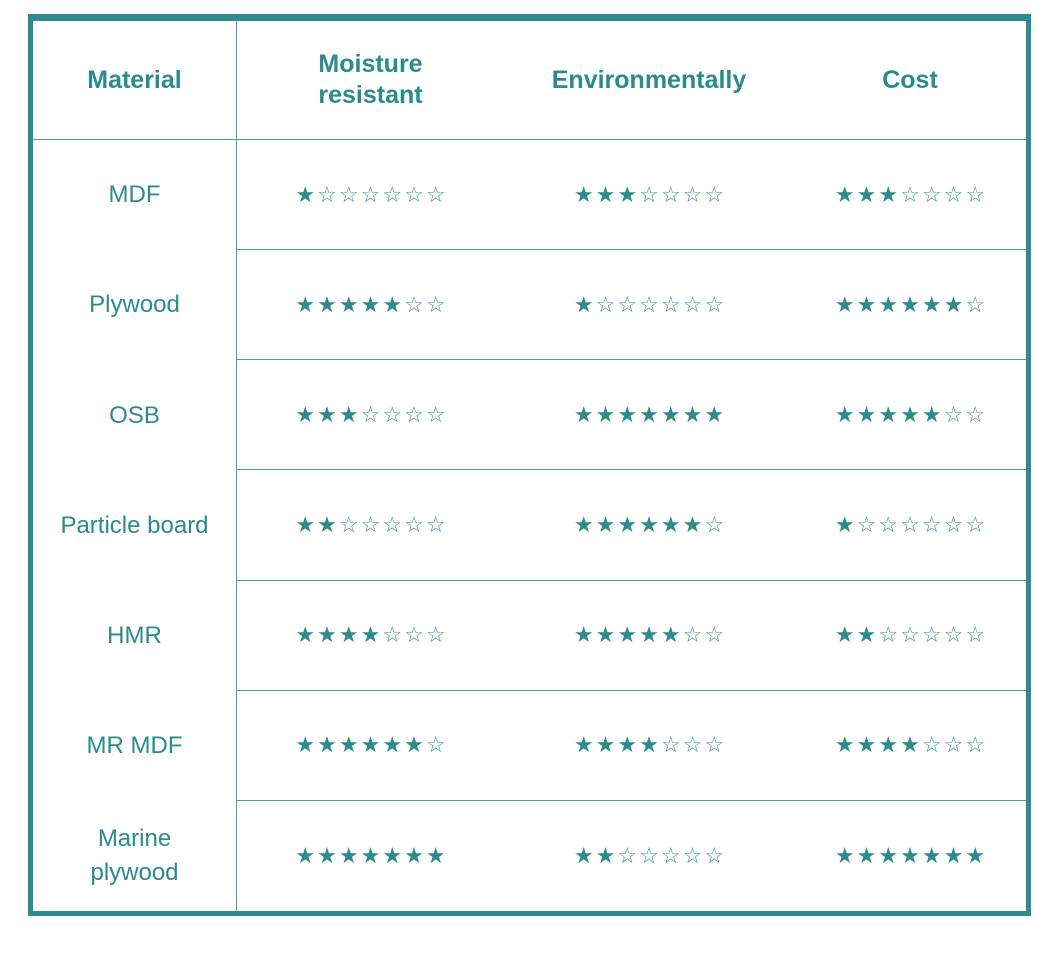  I want to click on table-row: HMR ★ ★ ★ ★ ☆ ☆ ☆ ★ ★ ★ ★ ★ ☆ ☆ ★ ★ ☆ ☆ ☆ ☆ ☆, so click(529, 635).